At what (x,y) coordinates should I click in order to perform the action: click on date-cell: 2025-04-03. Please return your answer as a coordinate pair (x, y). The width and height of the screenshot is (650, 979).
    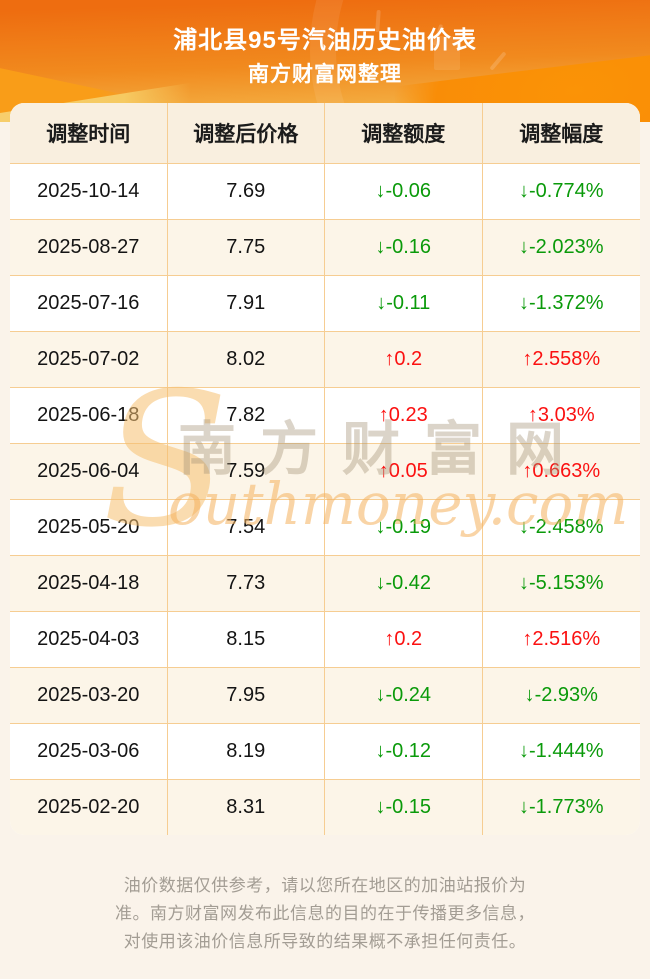
    Looking at the image, I should click on (89, 639).